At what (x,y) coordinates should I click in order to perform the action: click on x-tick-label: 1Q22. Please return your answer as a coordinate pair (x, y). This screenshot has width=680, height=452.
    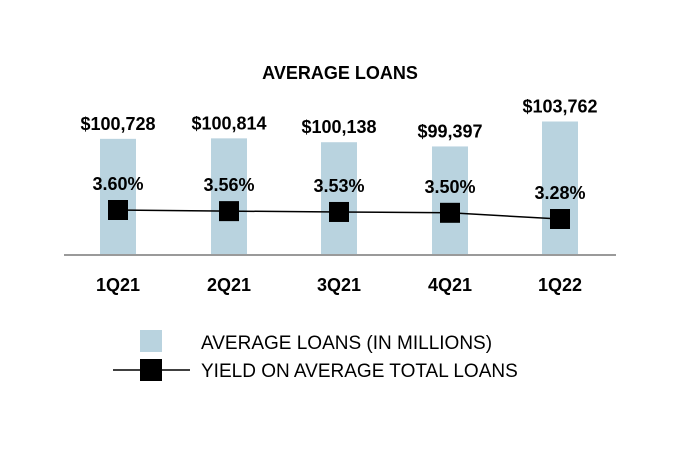
    Looking at the image, I should click on (560, 285).